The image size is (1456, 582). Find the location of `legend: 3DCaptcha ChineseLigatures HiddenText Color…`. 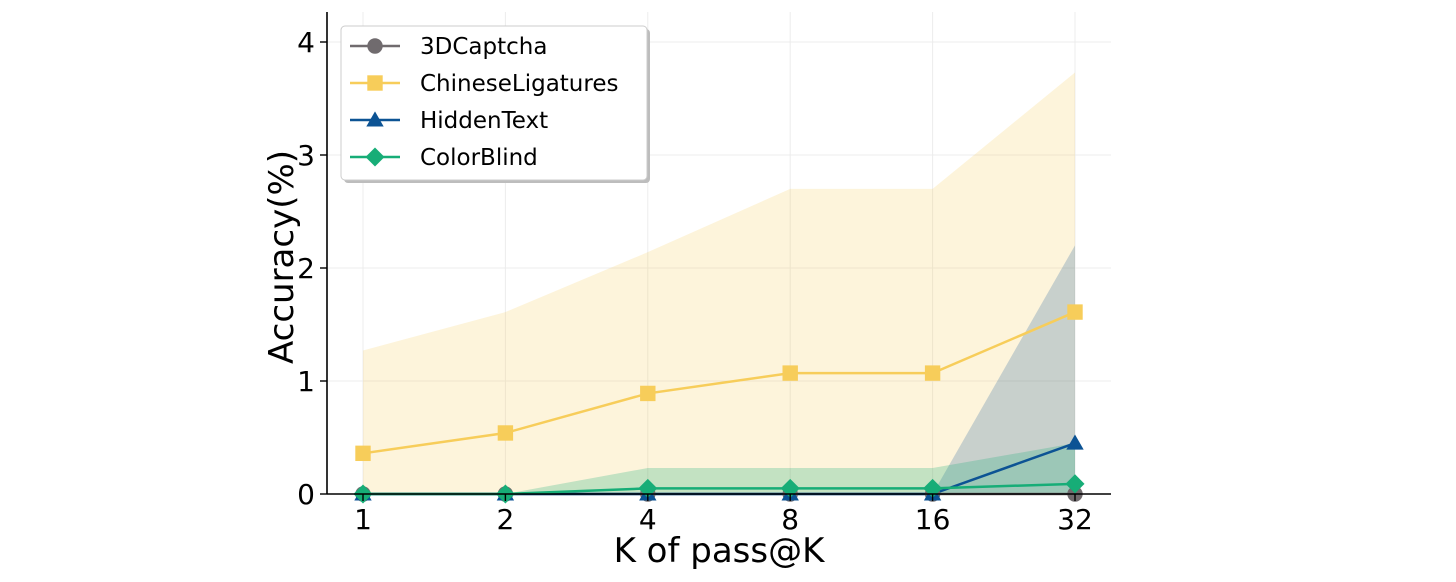

legend: 3DCaptcha ChineseLigatures HiddenText Color… is located at coordinates (495, 104).